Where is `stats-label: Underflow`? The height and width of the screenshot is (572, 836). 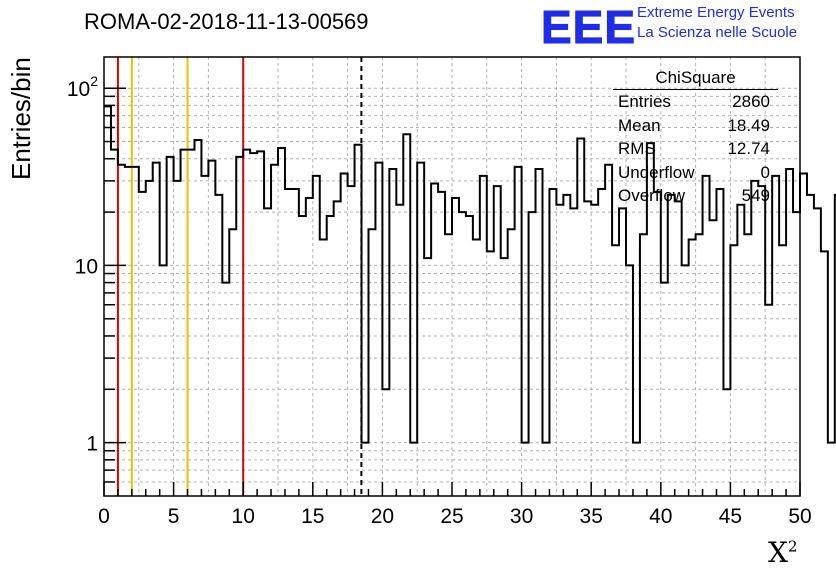
stats-label: Underflow is located at coordinates (656, 172).